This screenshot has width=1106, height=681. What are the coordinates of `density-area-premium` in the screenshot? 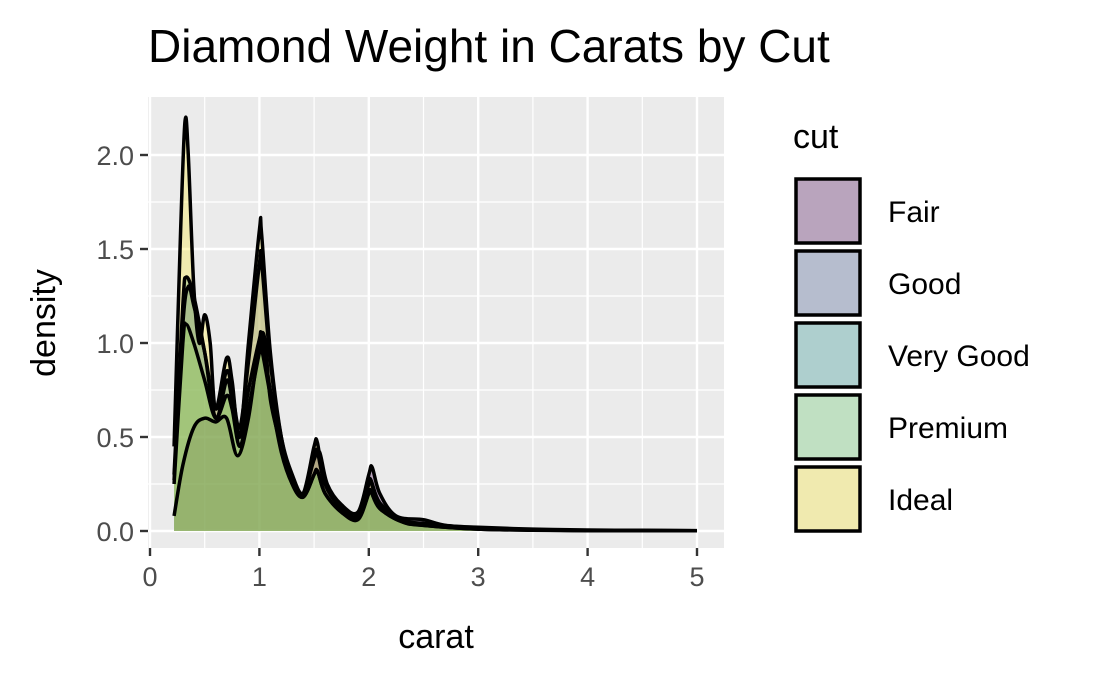 It's located at (435, 427).